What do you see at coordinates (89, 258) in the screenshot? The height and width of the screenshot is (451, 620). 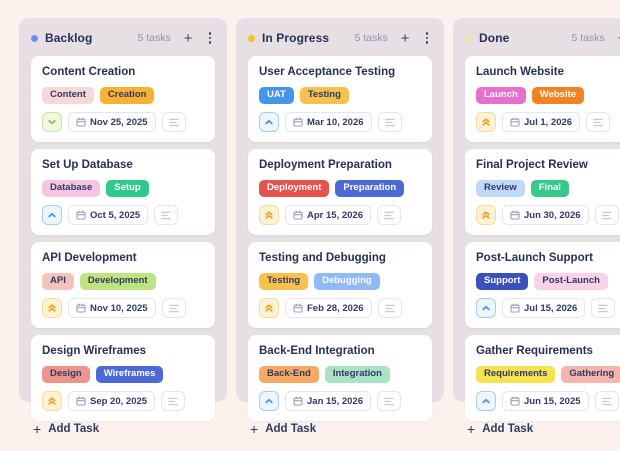 I see `card-title: API Development` at bounding box center [89, 258].